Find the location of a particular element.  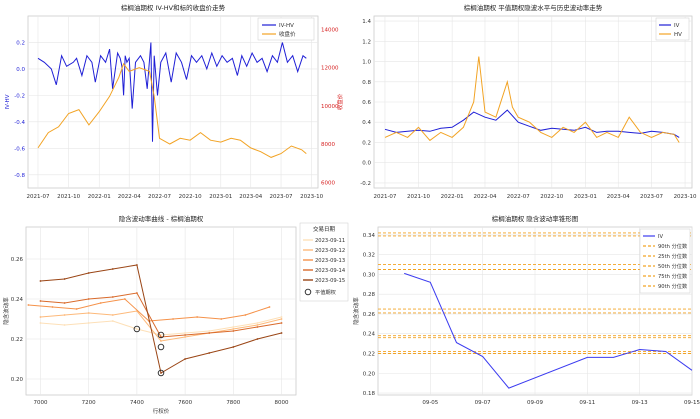

x-tick-label: 2022-10 is located at coordinates (551, 197).